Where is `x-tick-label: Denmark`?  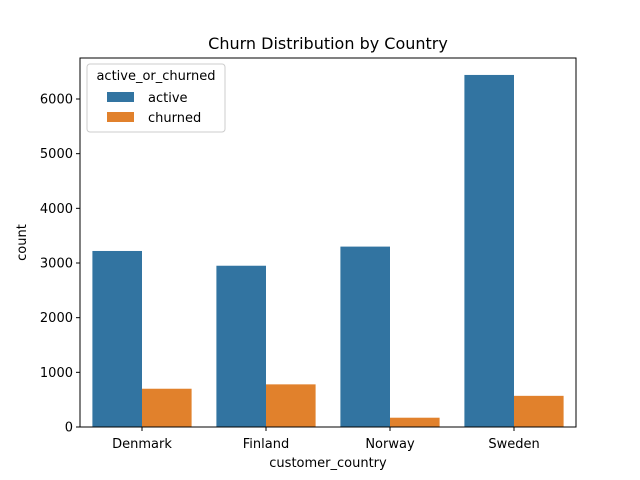
x-tick-label: Denmark is located at coordinates (142, 444).